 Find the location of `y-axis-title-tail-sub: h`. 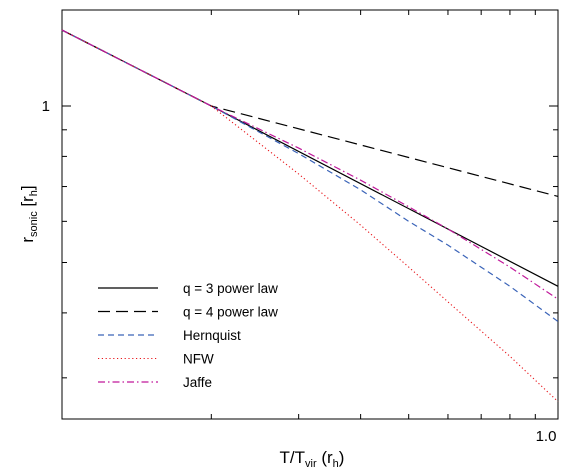

y-axis-title-tail-sub: h is located at coordinates (34, 193).